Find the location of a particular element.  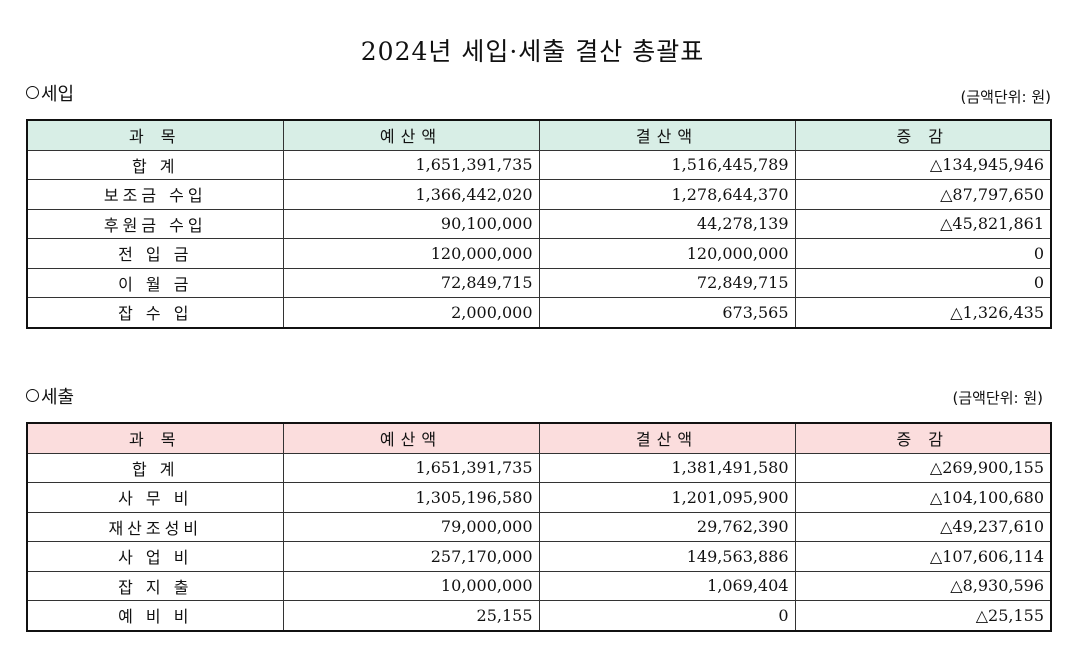

row-settled: 29,762,390 is located at coordinates (667, 526).